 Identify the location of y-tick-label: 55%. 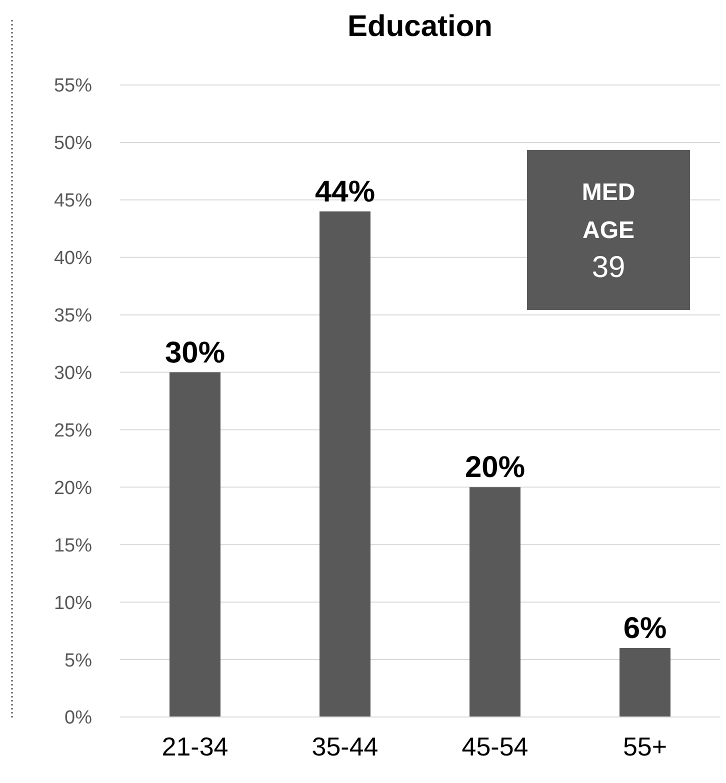
(73, 86).